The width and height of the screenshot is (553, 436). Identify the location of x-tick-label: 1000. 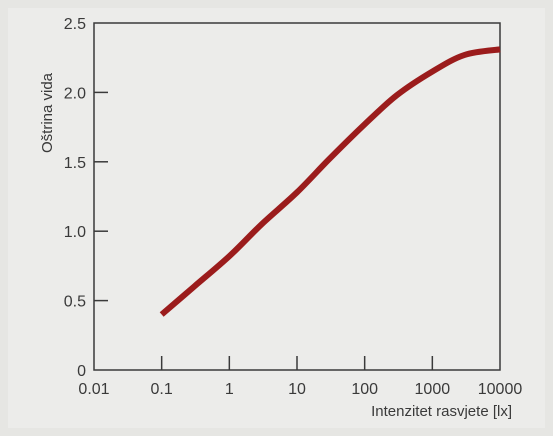
(433, 389).